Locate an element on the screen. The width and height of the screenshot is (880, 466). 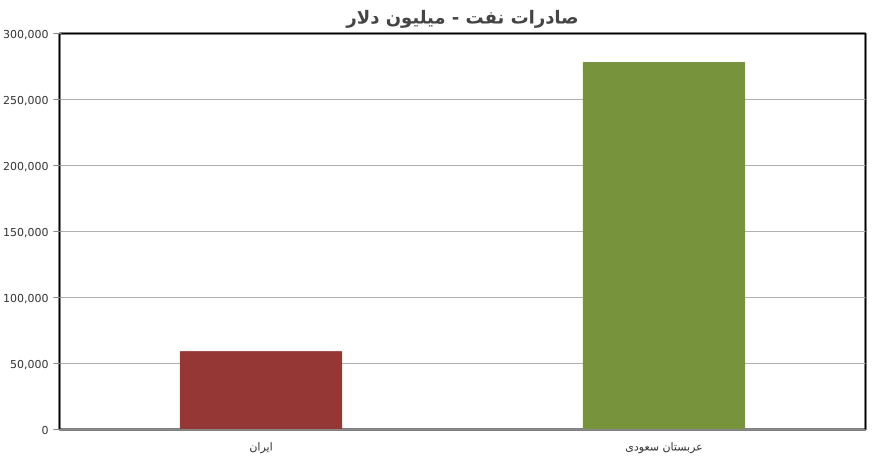
x-tick-label: عربستان سعودی is located at coordinates (664, 447).